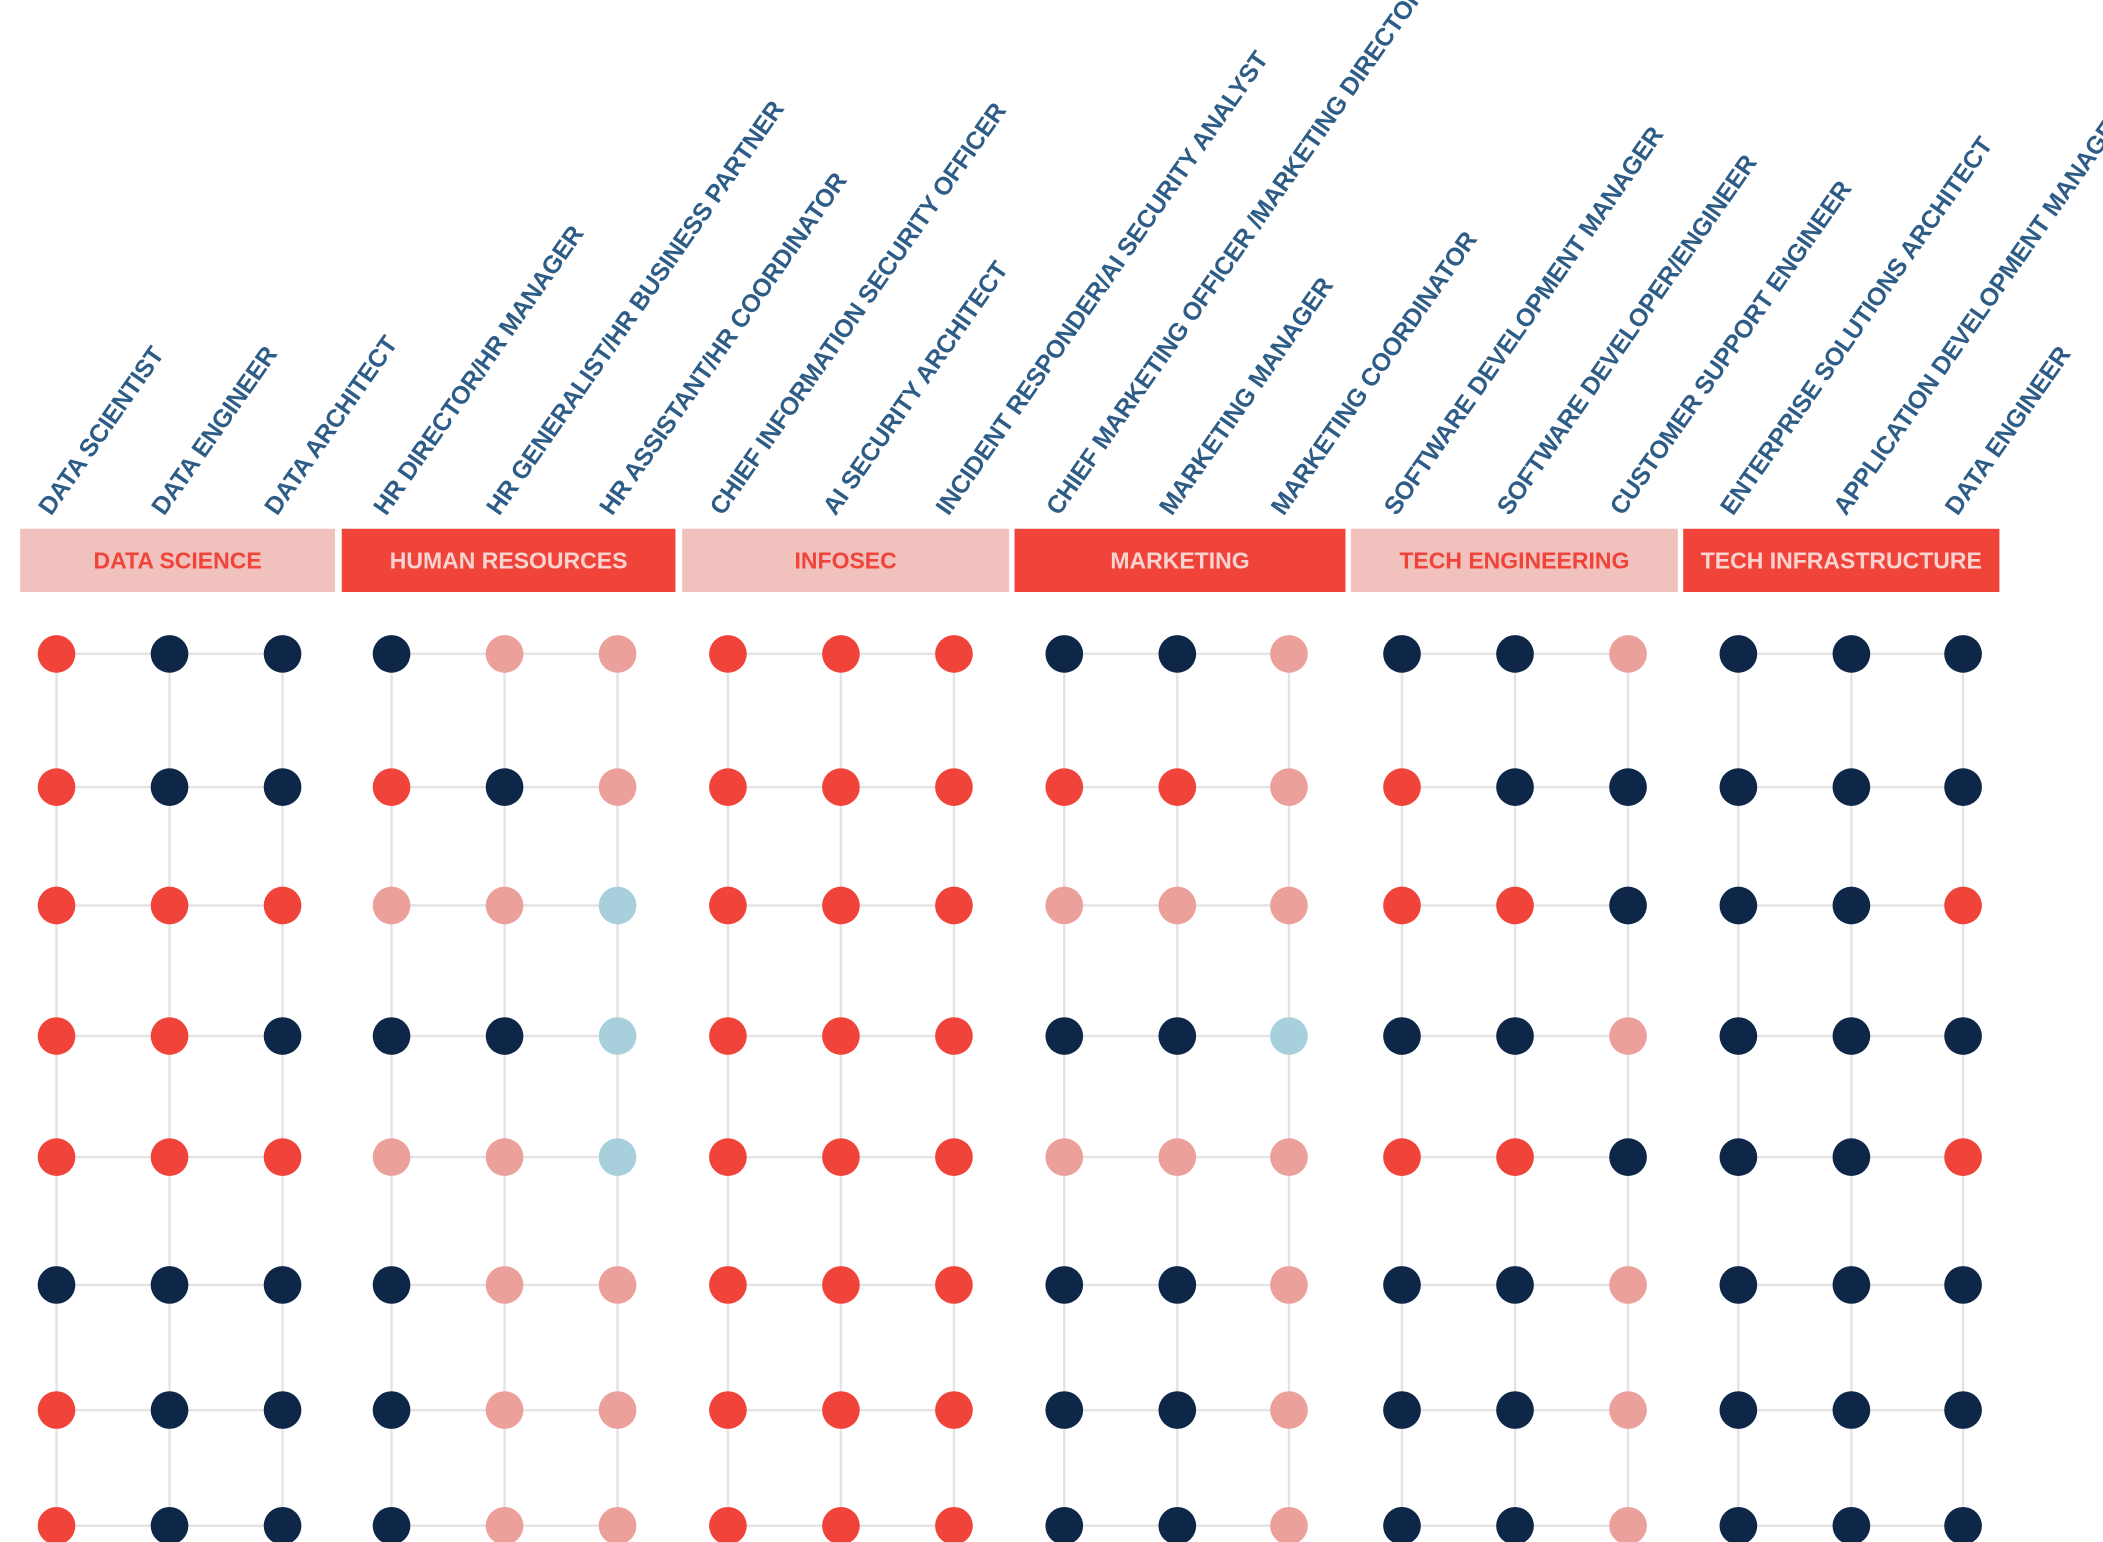 The height and width of the screenshot is (1542, 2103). I want to click on role-label: HR ASSISTANT/HR COORDINATOR, so click(723, 344).